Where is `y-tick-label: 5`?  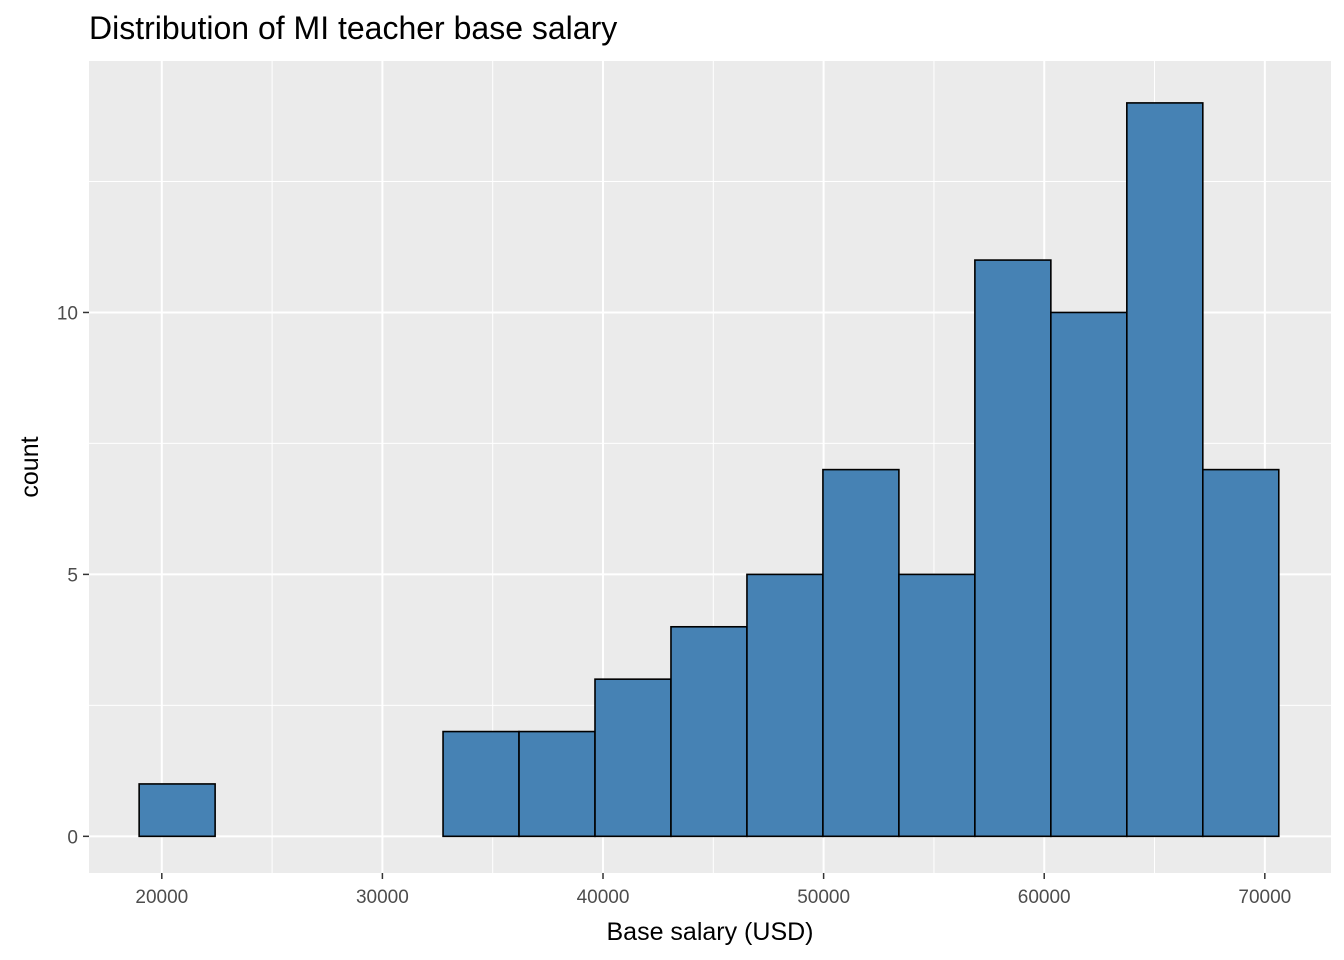 y-tick-label: 5 is located at coordinates (72, 575).